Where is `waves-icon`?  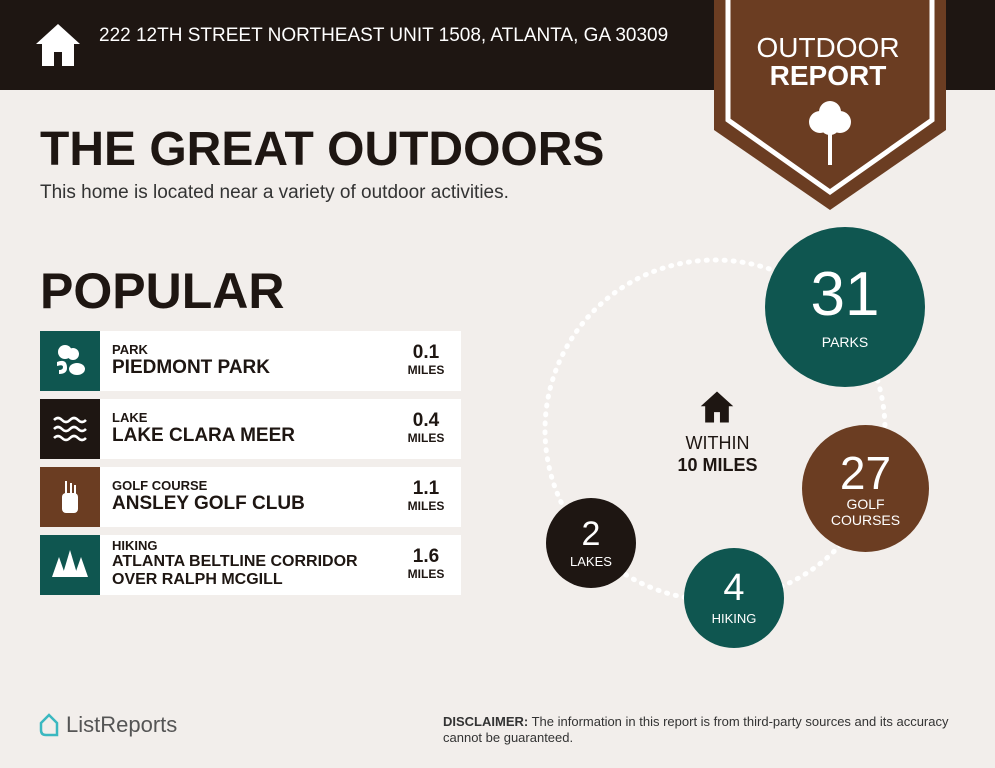
waves-icon is located at coordinates (70, 429).